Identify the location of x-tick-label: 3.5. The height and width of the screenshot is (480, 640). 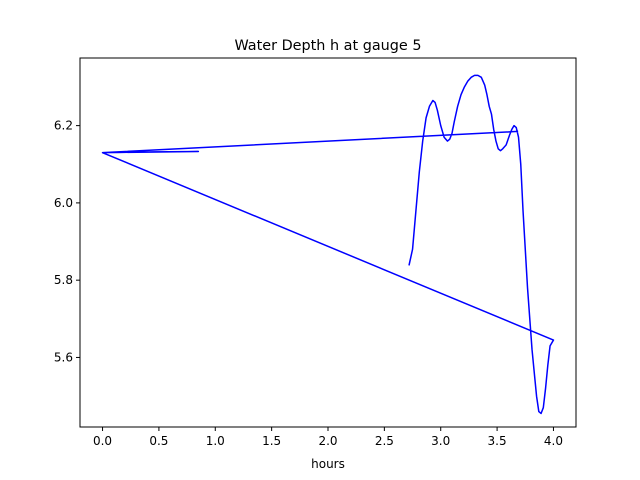
(497, 441).